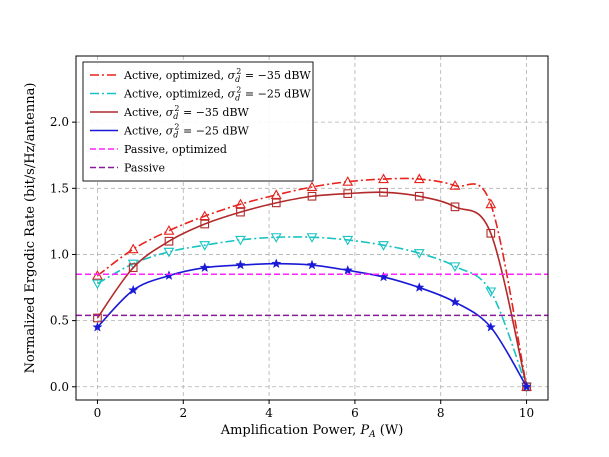 Image resolution: width=609 pixels, height=457 pixels. What do you see at coordinates (186, 112) in the screenshot?
I see `legend-label: Active, σd2 = −35 dBW` at bounding box center [186, 112].